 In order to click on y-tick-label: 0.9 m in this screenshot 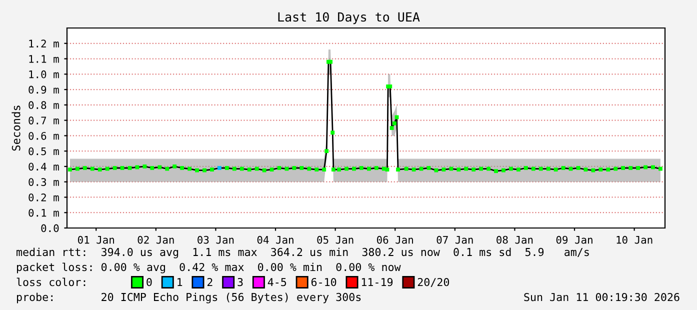, I will do `click(43, 90)`.